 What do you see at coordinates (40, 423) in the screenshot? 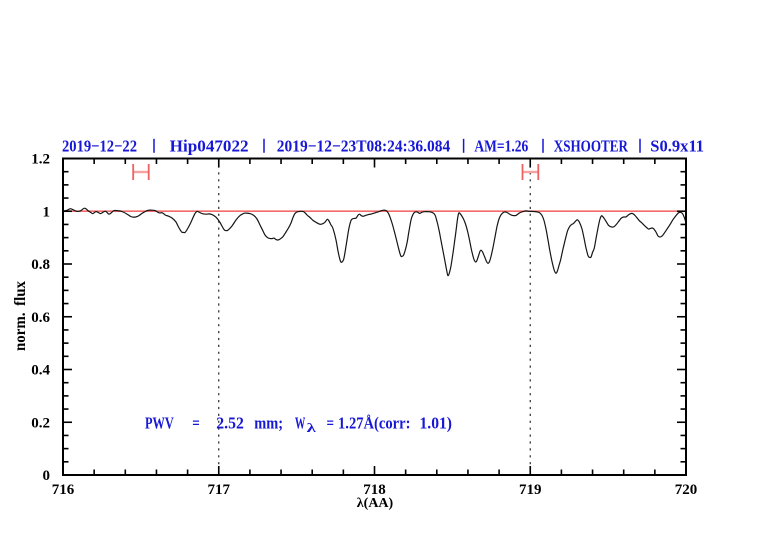
I see `svg-text: 0.2` at bounding box center [40, 423].